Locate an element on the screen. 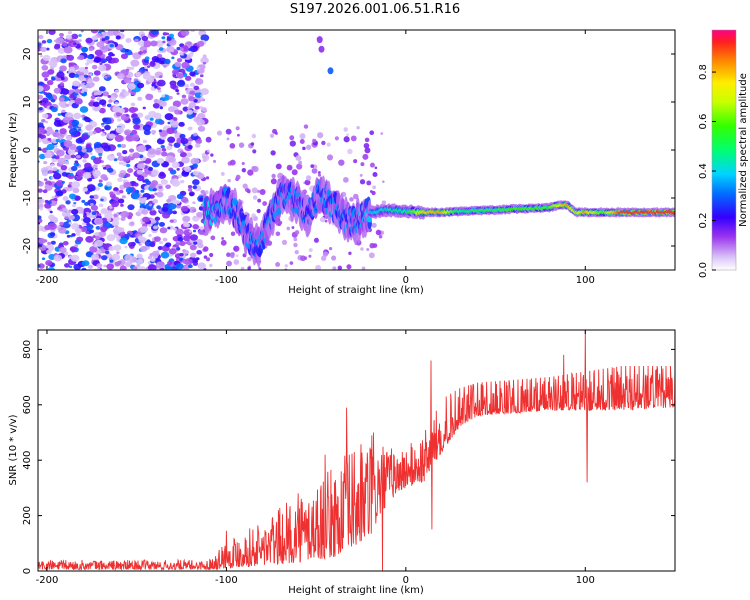 This screenshot has height=600, width=750. colorbar-tick-label: 0.0 is located at coordinates (703, 270).